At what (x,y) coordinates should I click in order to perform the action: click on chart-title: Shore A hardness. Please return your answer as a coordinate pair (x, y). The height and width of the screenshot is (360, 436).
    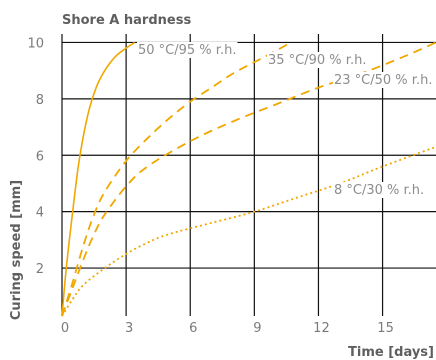
    Looking at the image, I should click on (126, 20).